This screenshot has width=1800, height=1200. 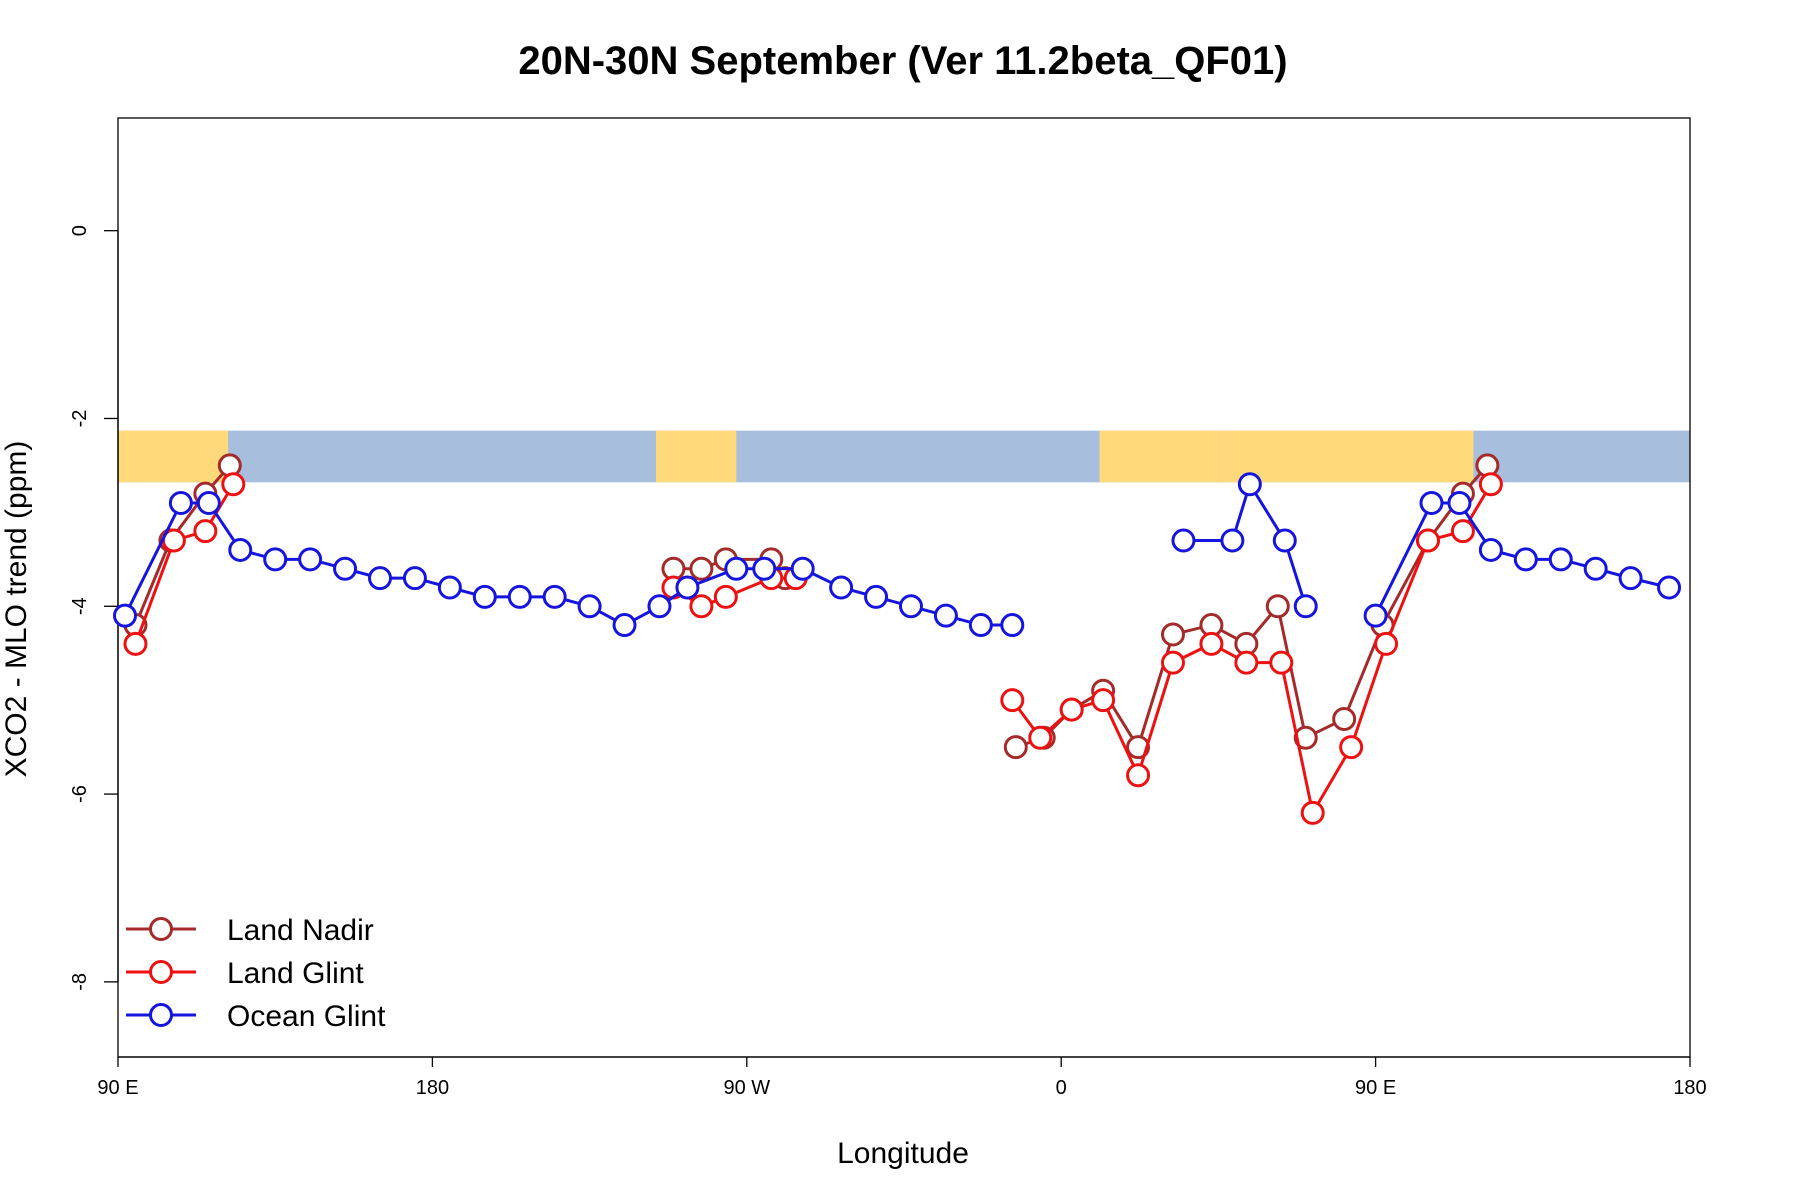 I want to click on x-tick-label-1: 180, so click(x=432, y=1088).